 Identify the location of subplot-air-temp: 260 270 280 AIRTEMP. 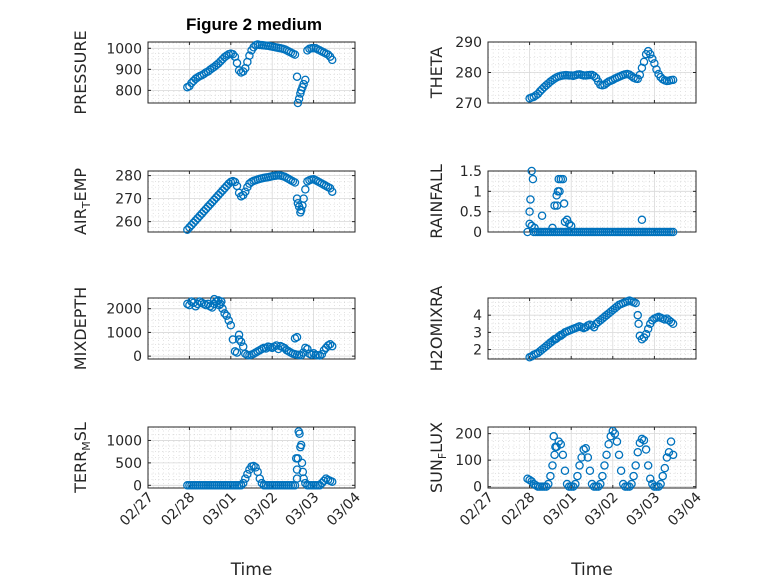
(213, 201).